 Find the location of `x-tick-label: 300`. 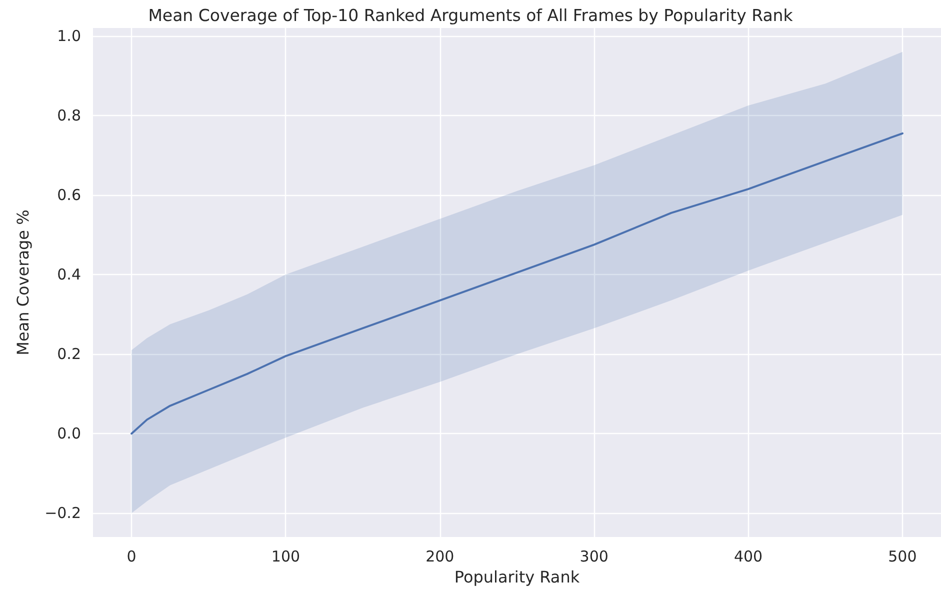

x-tick-label: 300 is located at coordinates (594, 557).